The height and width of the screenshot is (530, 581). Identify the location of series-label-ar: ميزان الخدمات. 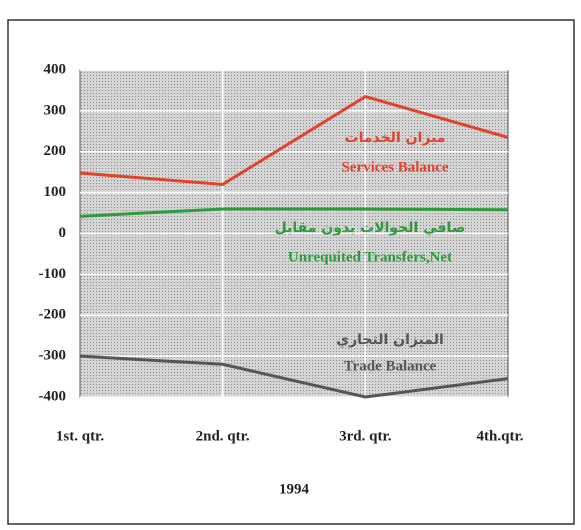
(395, 138).